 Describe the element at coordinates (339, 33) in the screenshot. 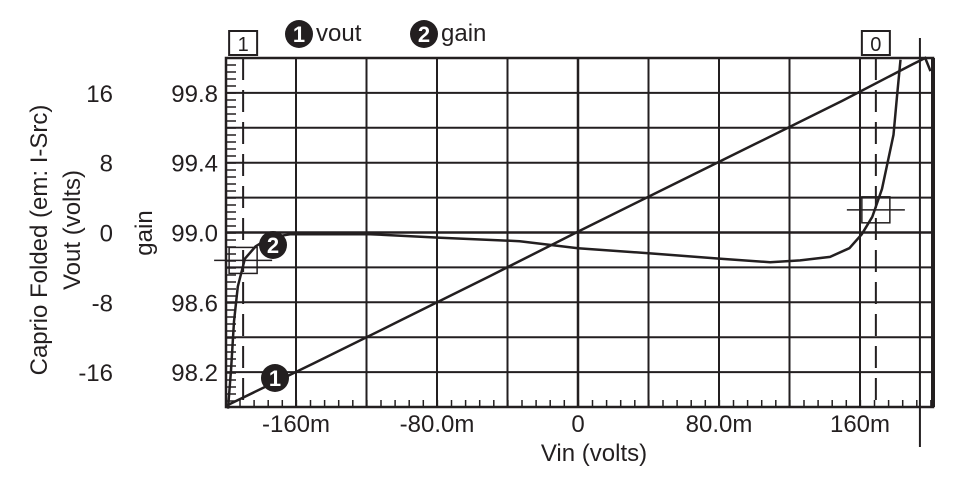

I see `legend-label-vout: vout` at that location.